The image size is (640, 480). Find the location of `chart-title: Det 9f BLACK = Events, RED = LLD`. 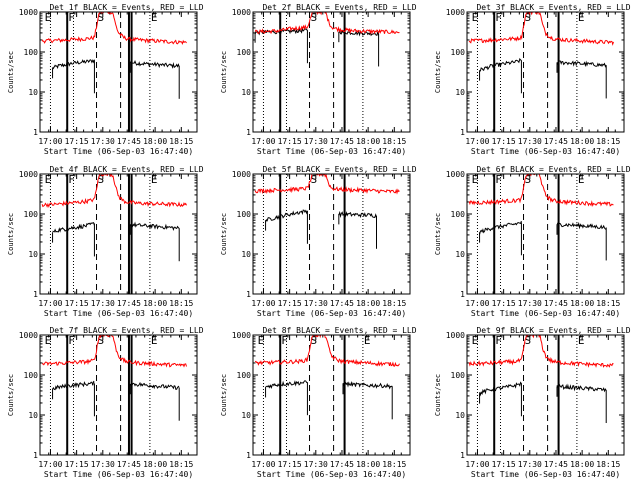

chart-title: Det 9f BLACK = Events, RED = LLD is located at coordinates (553, 330).